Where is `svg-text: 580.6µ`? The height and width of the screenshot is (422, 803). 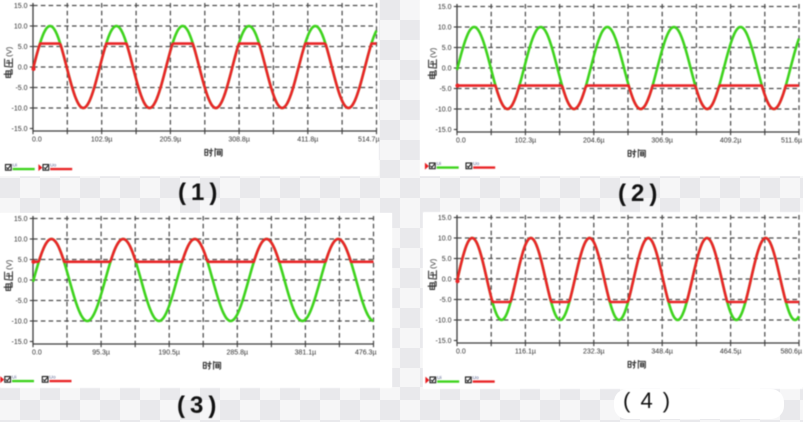
svg-text: 580.6µ is located at coordinates (791, 352).